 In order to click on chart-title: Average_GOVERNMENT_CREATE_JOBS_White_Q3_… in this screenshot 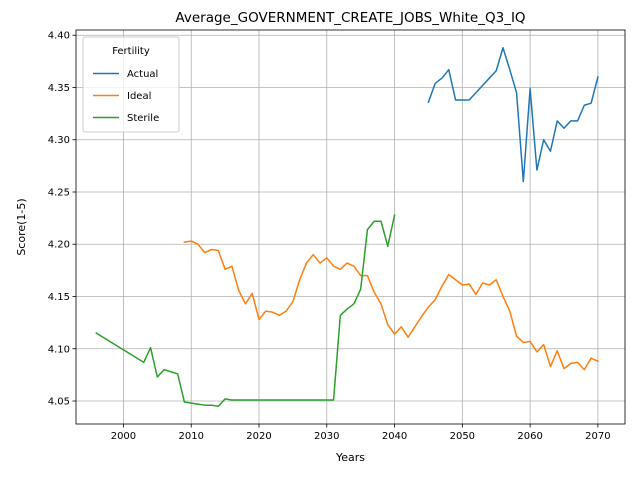, I will do `click(350, 18)`.